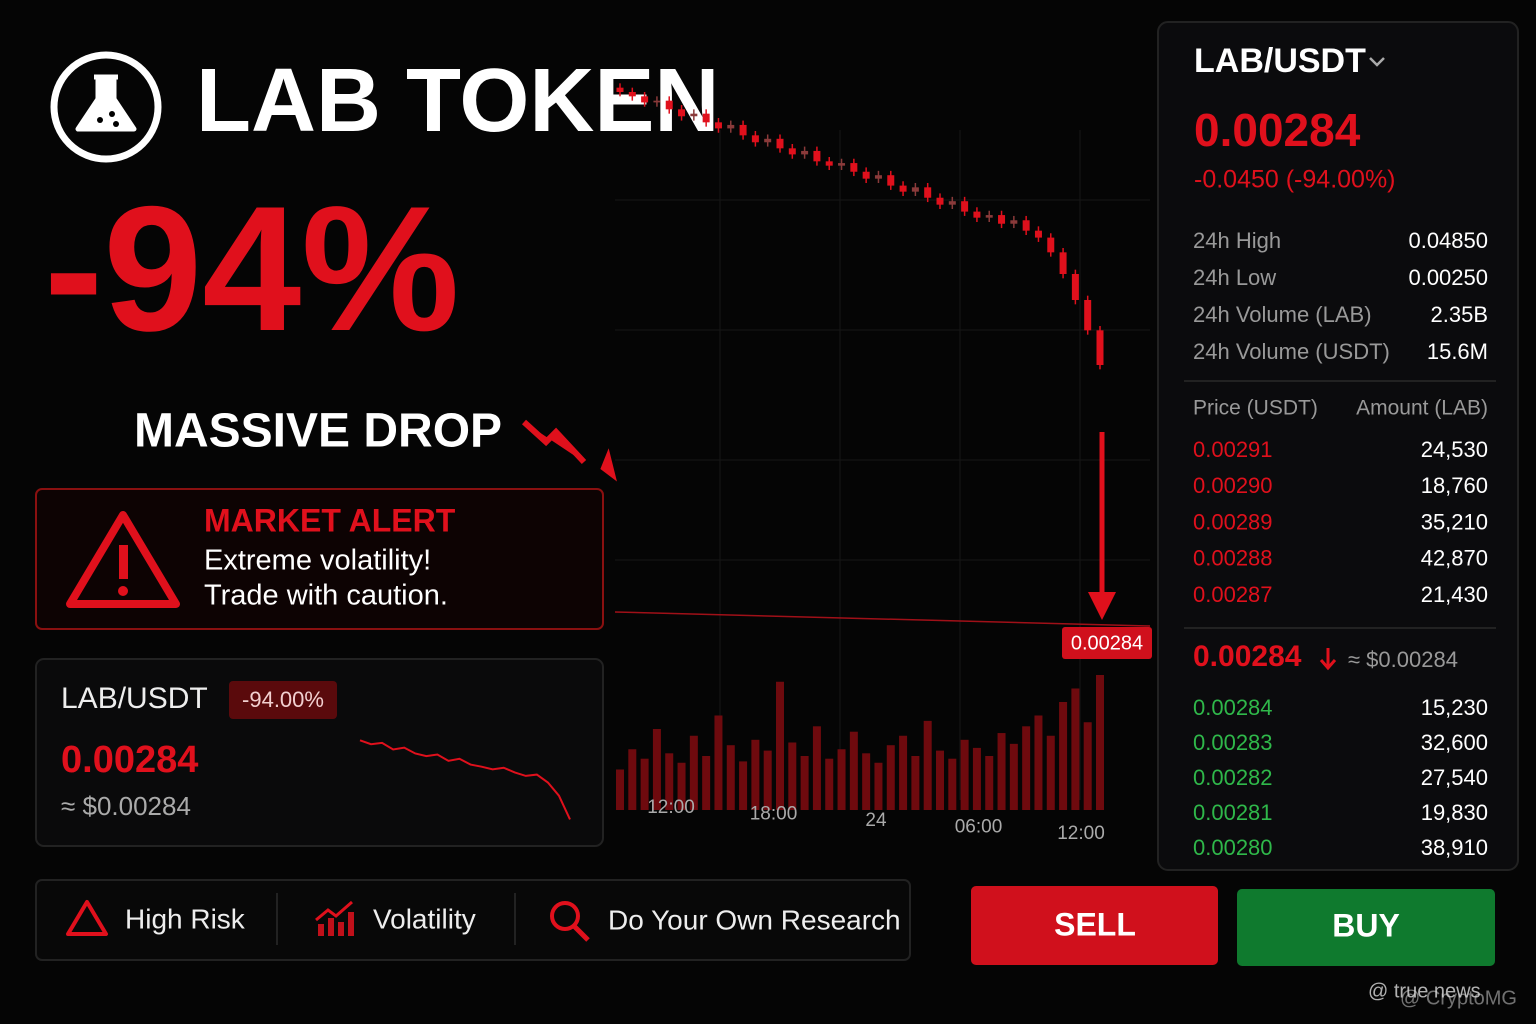 The height and width of the screenshot is (1024, 1536). Describe the element at coordinates (882, 619) in the screenshot. I see `last-price-line` at that location.